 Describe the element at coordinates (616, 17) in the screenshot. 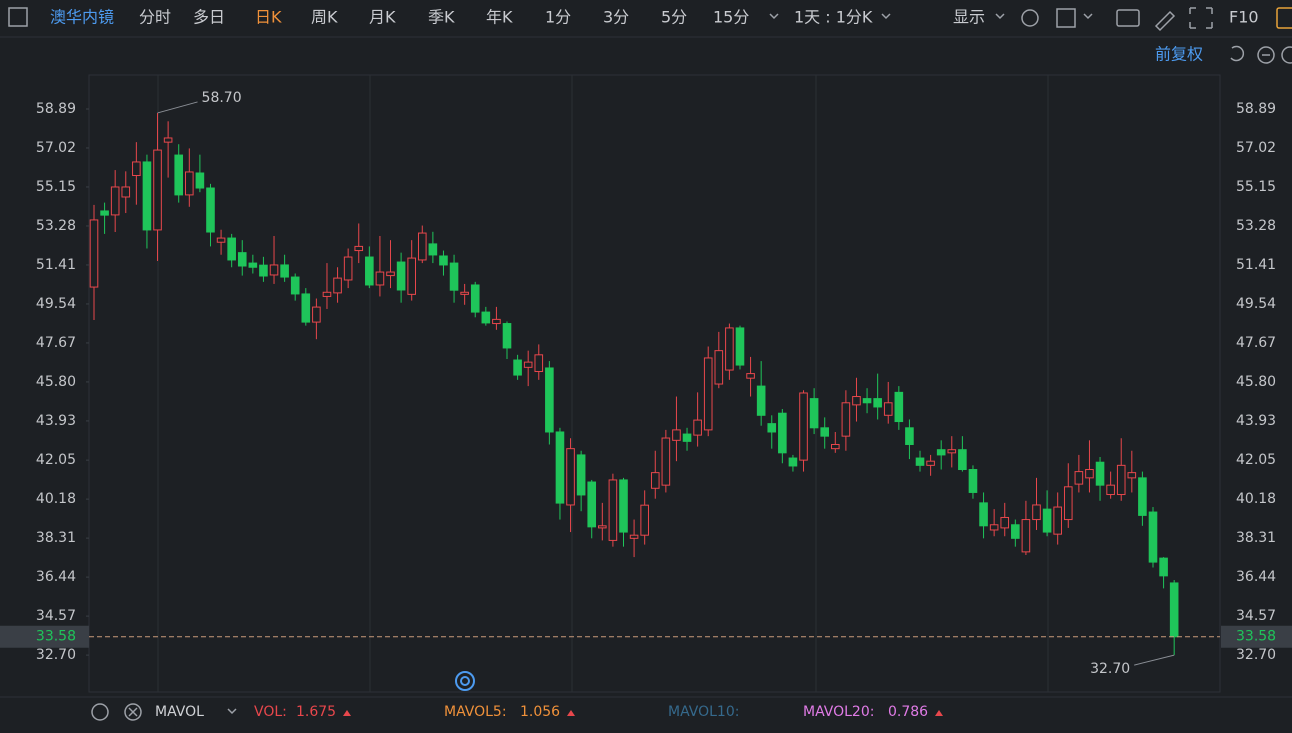

I see `period-tab: 3分` at that location.